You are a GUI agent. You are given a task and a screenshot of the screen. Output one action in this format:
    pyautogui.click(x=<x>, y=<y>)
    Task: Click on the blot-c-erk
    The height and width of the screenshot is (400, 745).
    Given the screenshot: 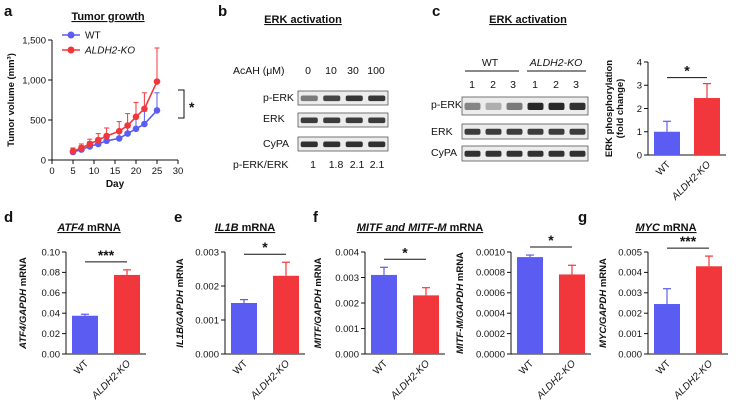 What is the action you would take?
    pyautogui.click(x=525, y=131)
    